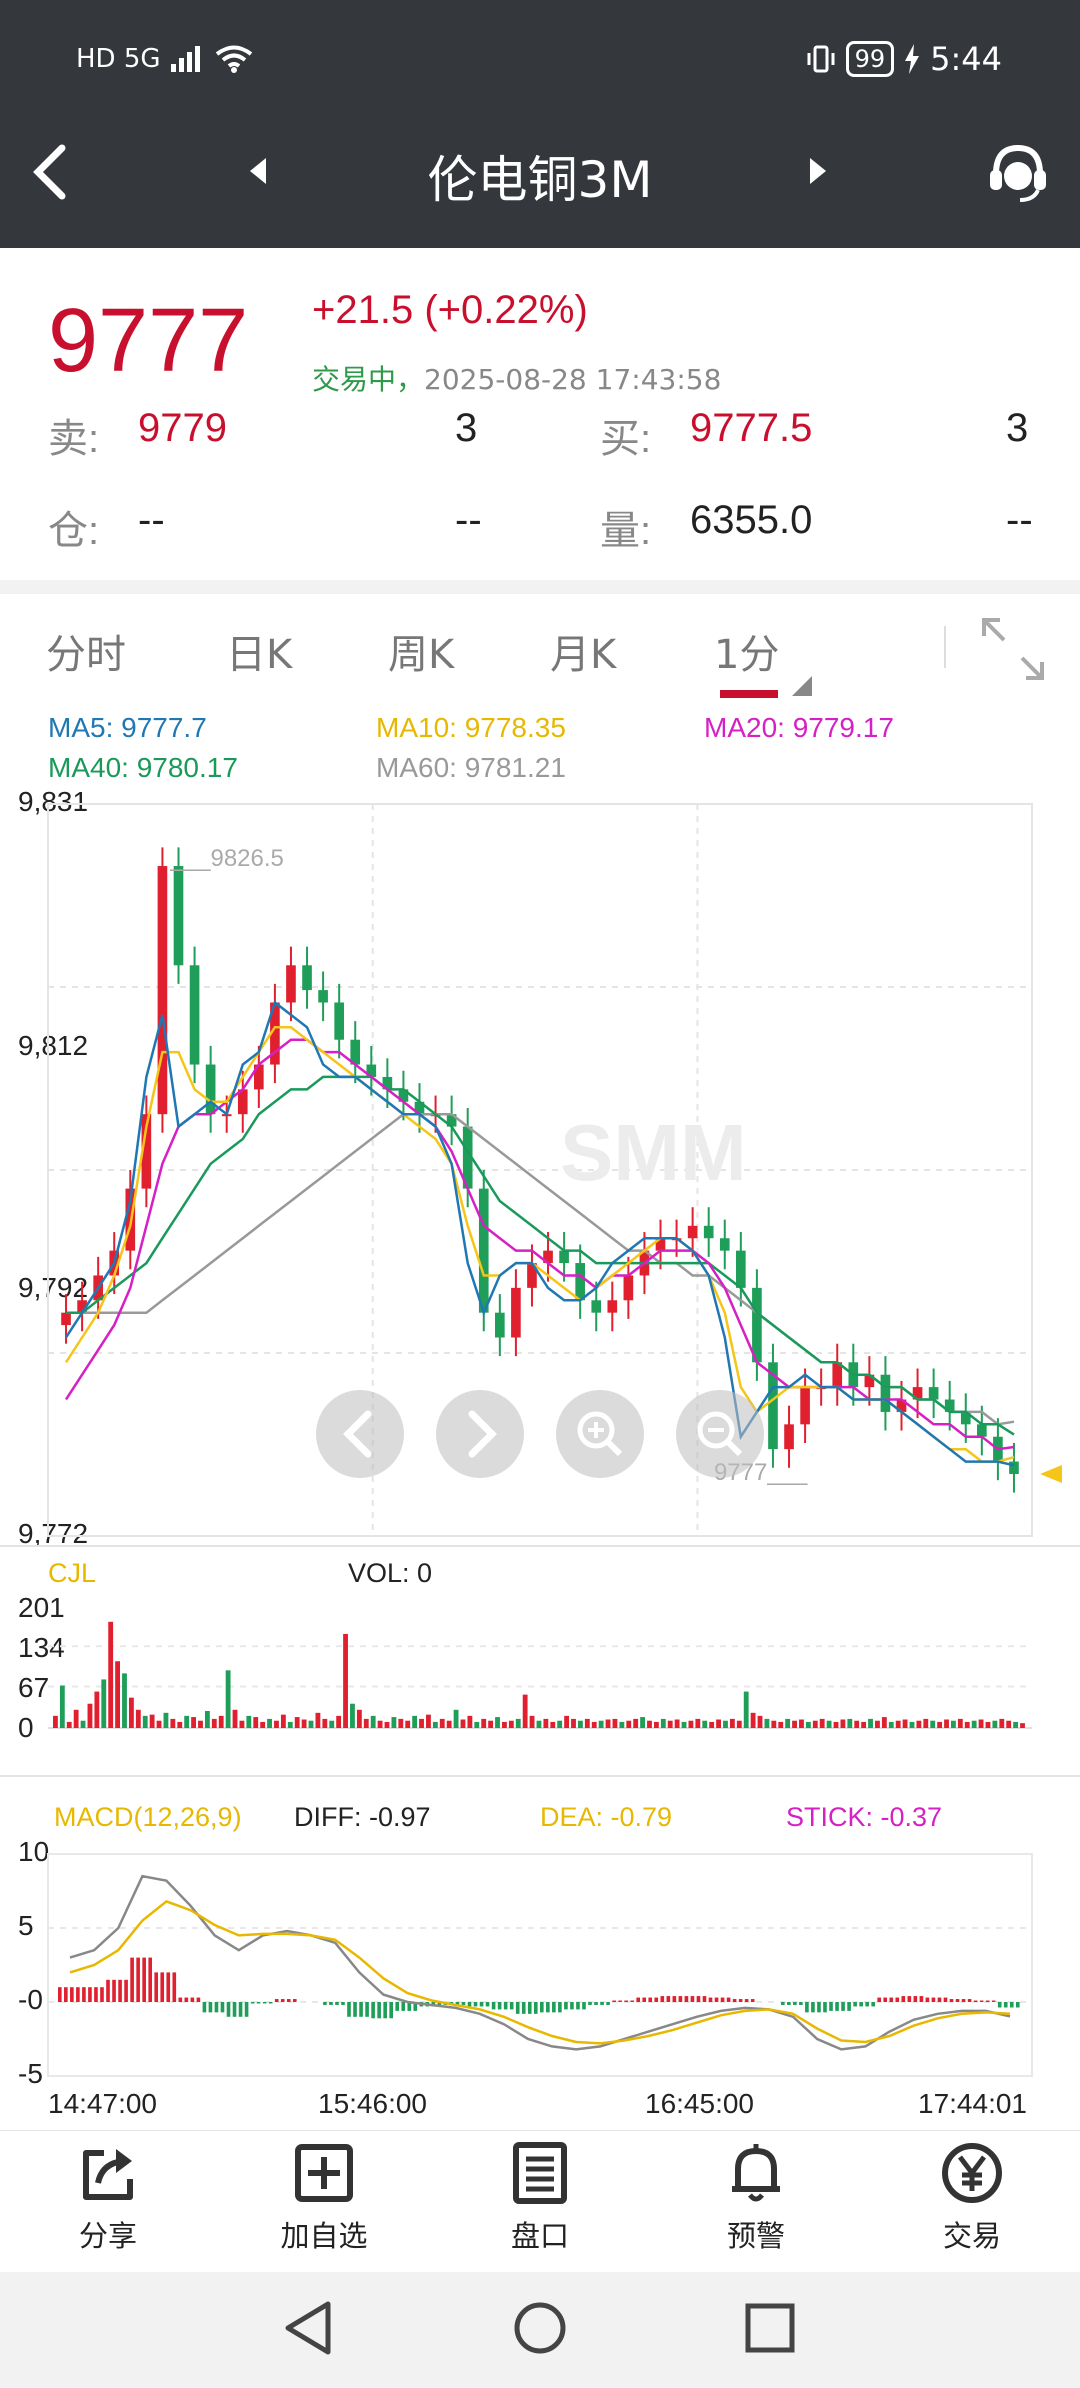  What do you see at coordinates (258, 171) in the screenshot?
I see `previous-contract-icon` at bounding box center [258, 171].